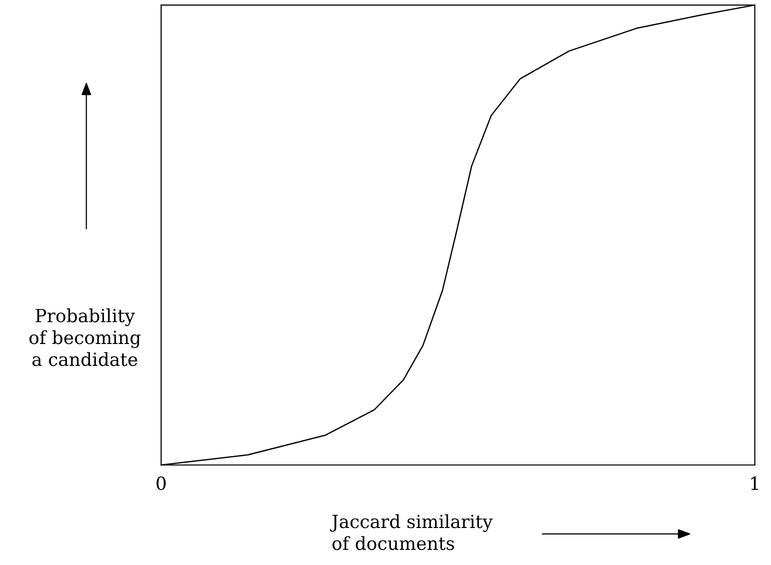  Describe the element at coordinates (411, 532) in the screenshot. I see `x-axis-title: Jaccard similarity of documents` at that location.